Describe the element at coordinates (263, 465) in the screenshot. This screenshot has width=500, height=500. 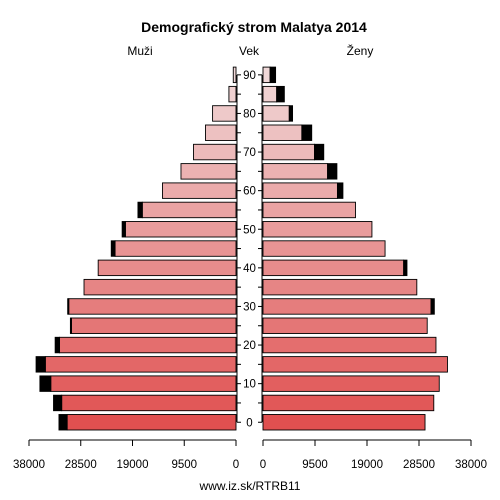
I see `x-tick-label-right-0: 0` at that location.